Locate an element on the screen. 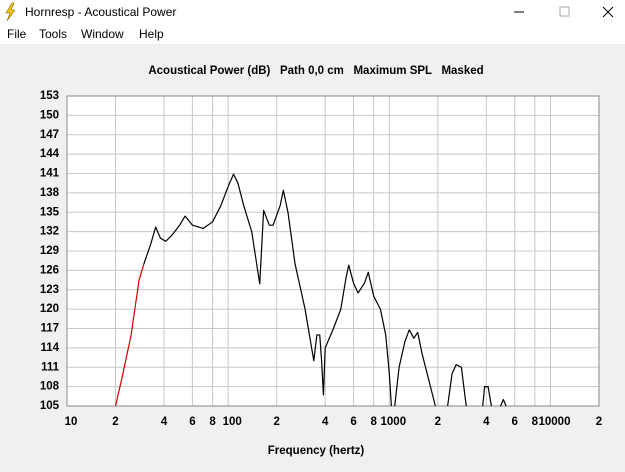 The image size is (625, 472). y-tick-label: 105 is located at coordinates (50, 406).